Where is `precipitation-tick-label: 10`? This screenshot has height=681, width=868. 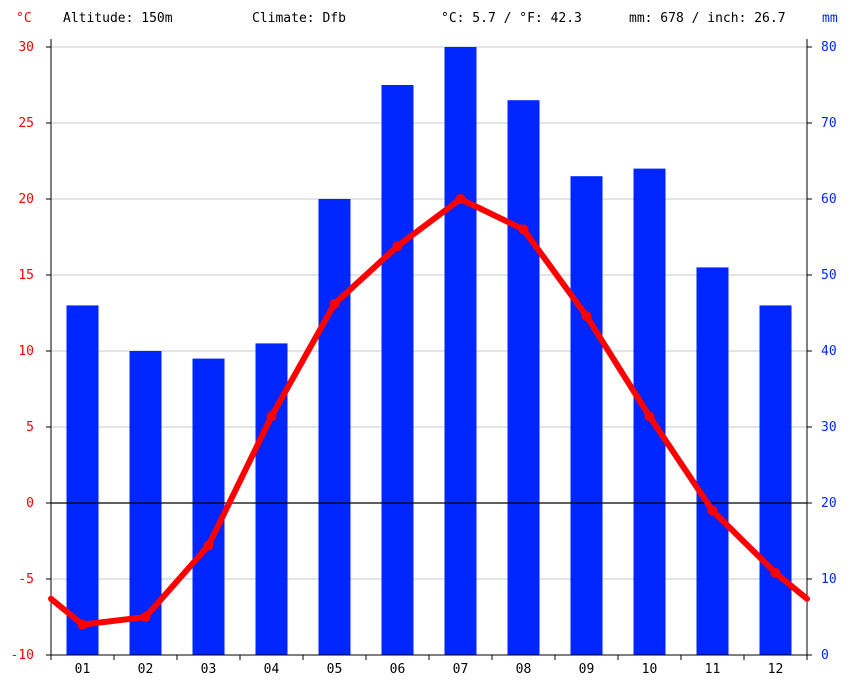 precipitation-tick-label: 10 is located at coordinates (829, 579).